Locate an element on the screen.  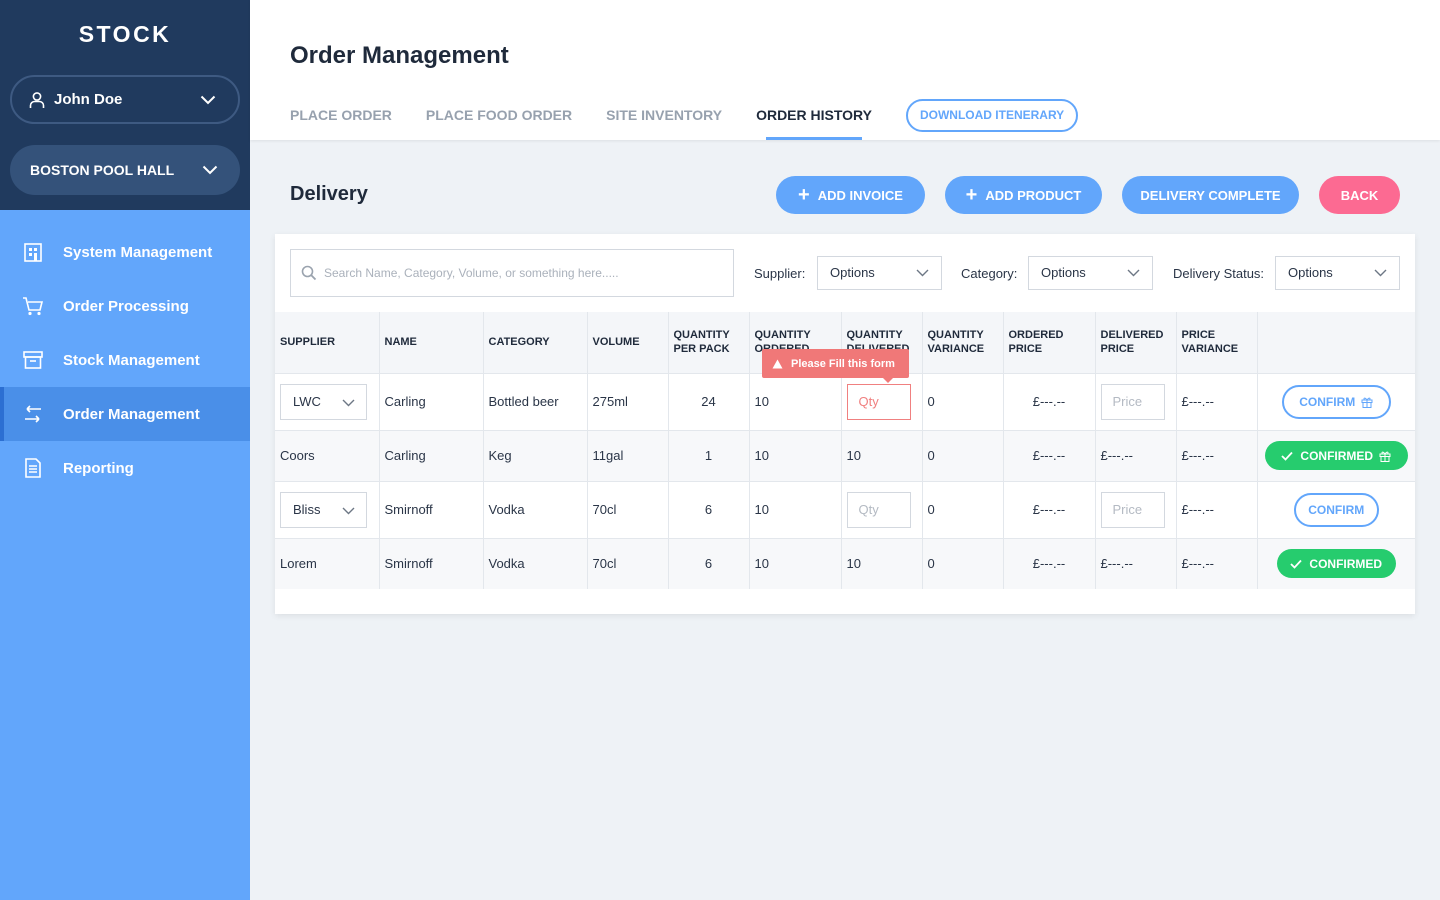
swap-arrows-icon is located at coordinates (33, 414).